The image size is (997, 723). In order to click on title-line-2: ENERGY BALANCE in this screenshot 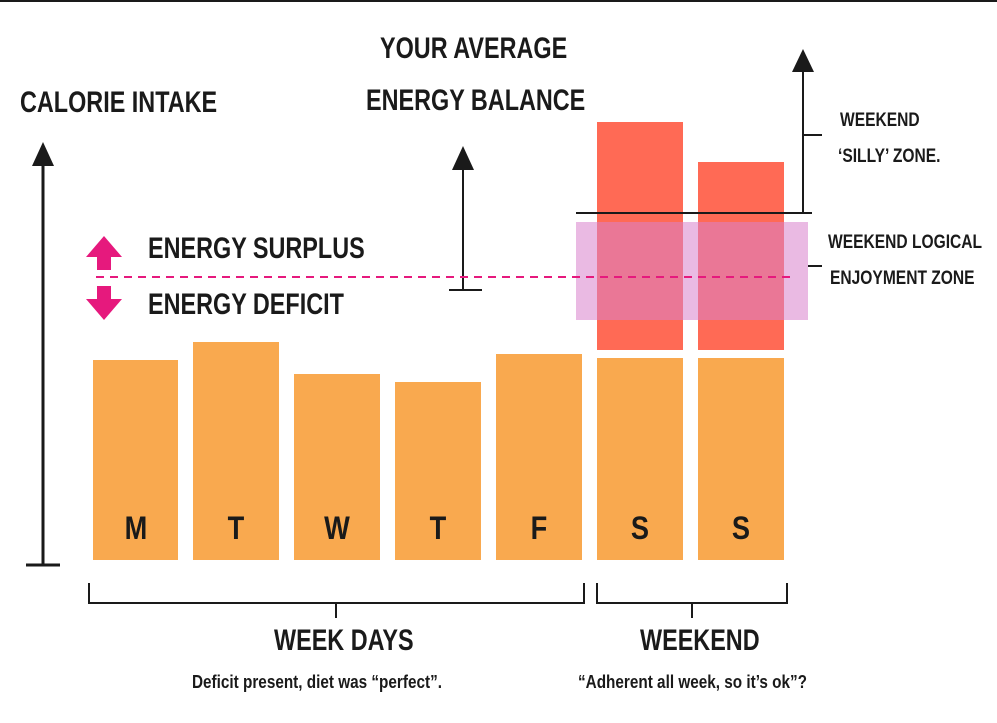, I will do `click(476, 100)`.